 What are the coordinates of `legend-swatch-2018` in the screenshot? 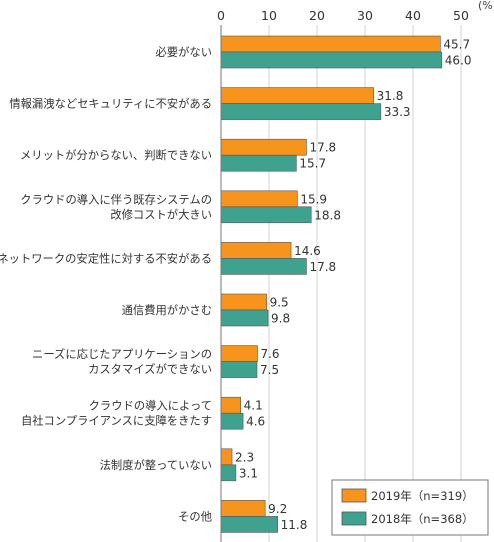 It's located at (354, 518).